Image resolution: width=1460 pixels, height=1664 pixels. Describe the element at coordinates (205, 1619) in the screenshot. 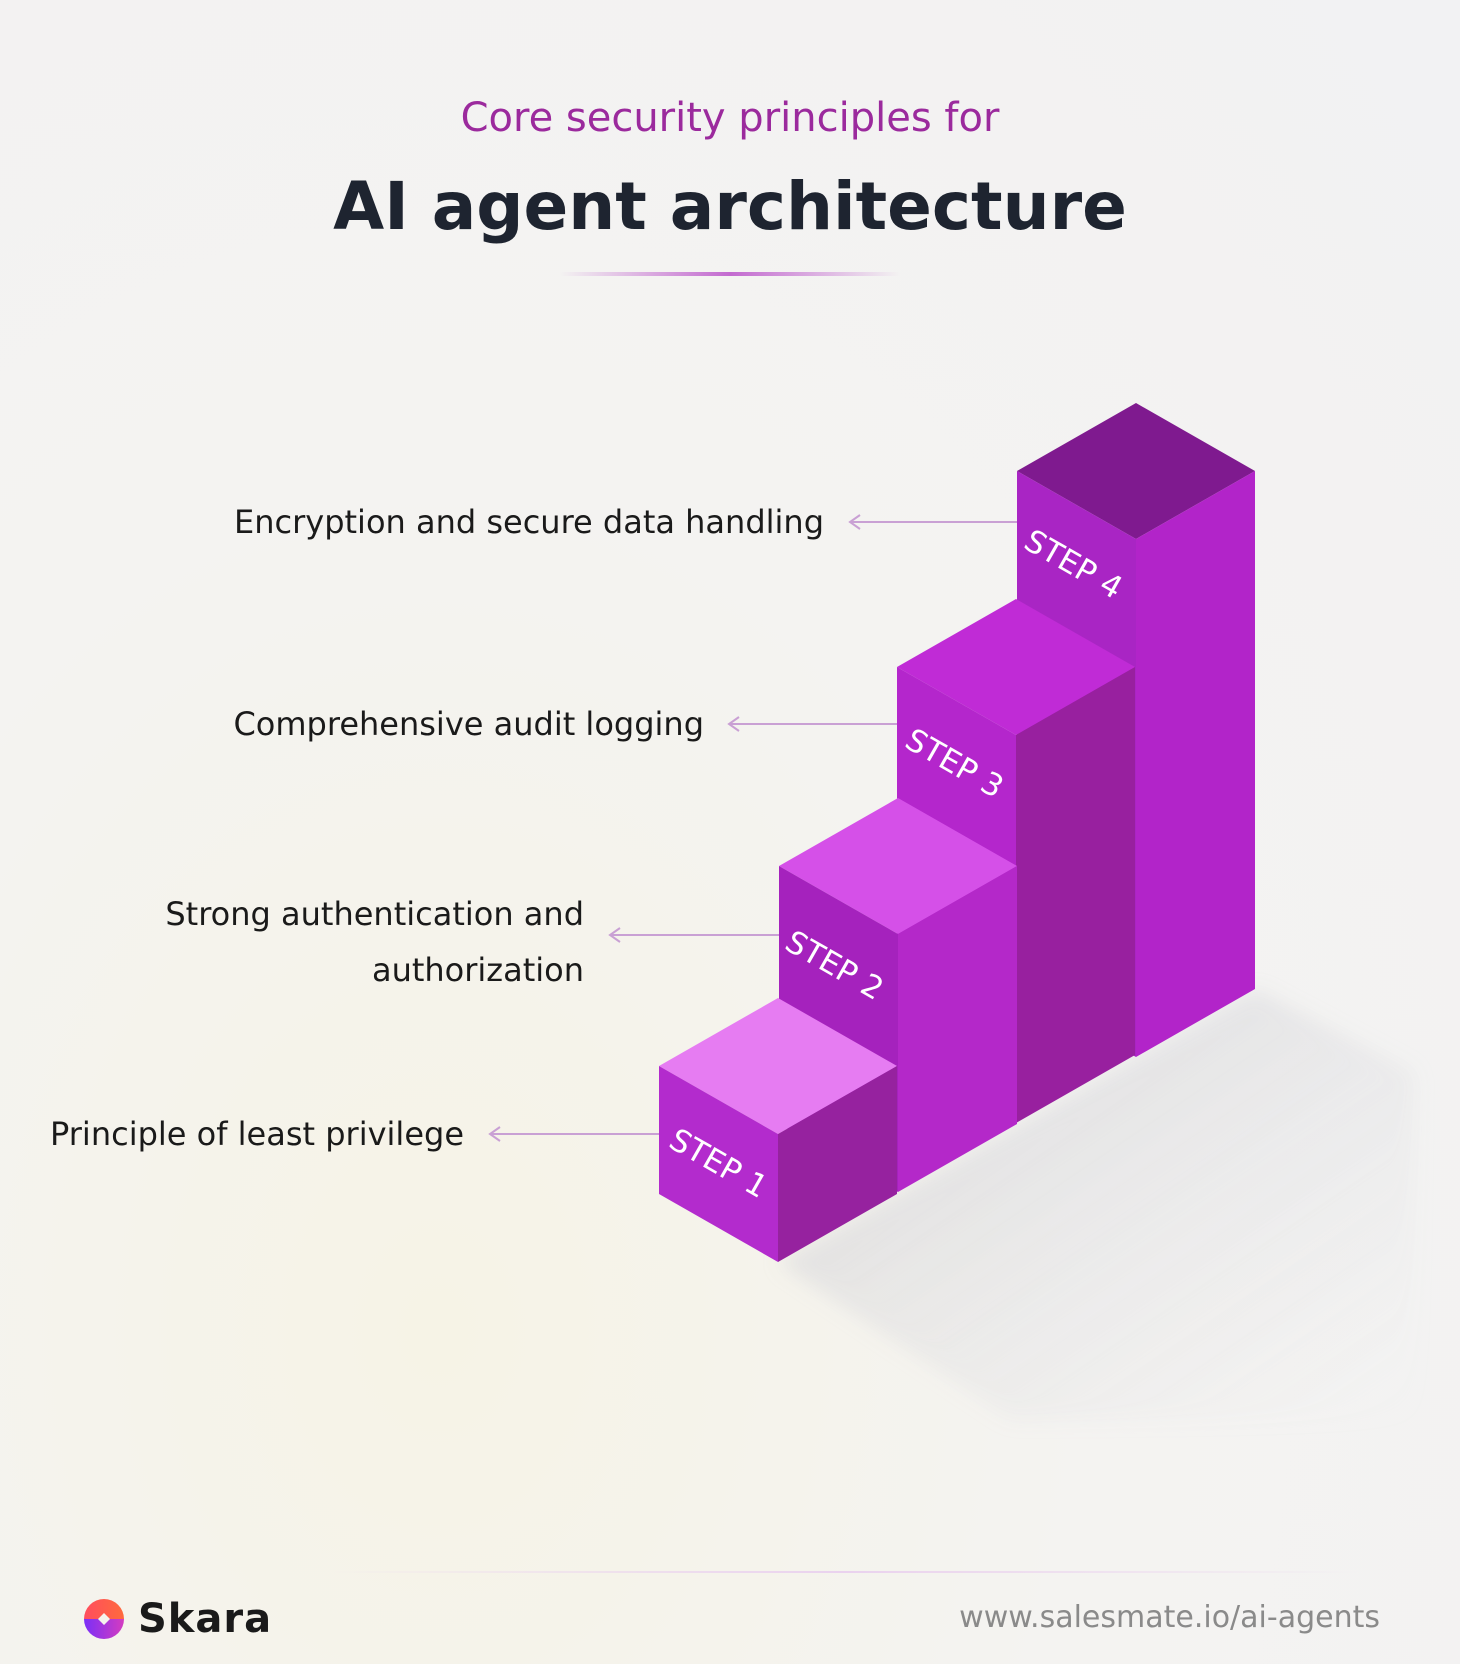

I see `brand-name: Skara` at that location.